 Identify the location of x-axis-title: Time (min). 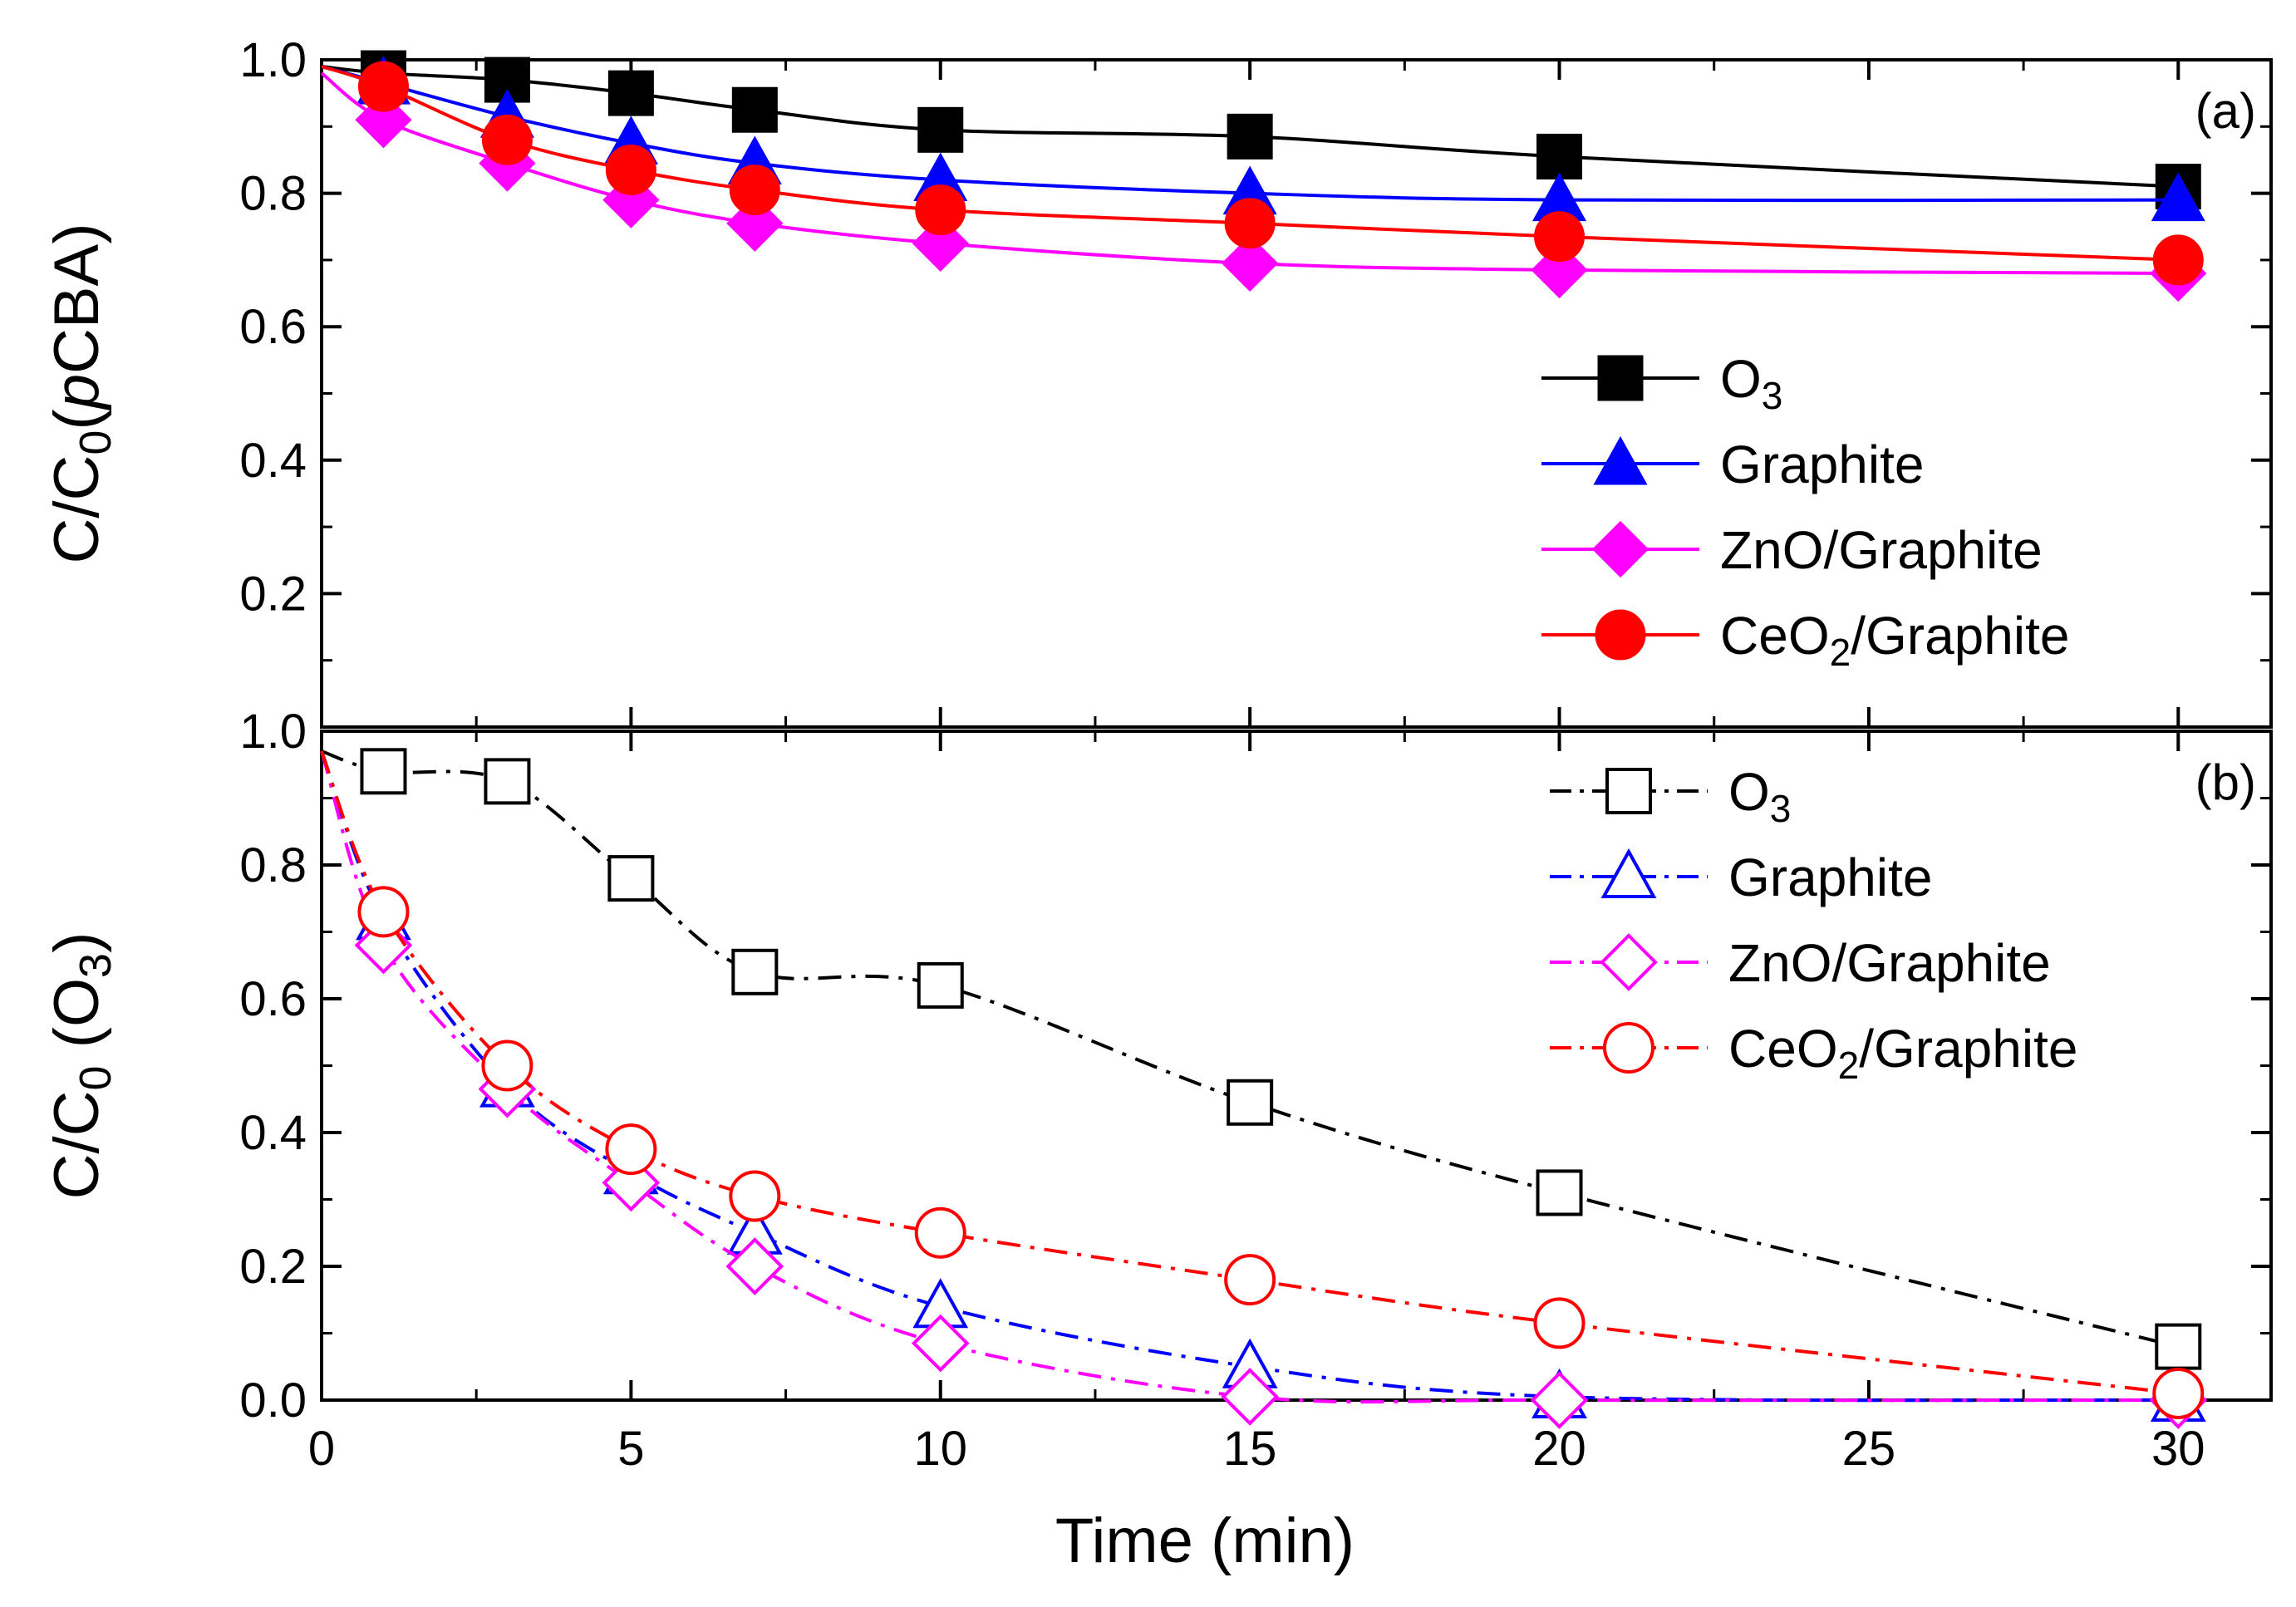
(1204, 1541).